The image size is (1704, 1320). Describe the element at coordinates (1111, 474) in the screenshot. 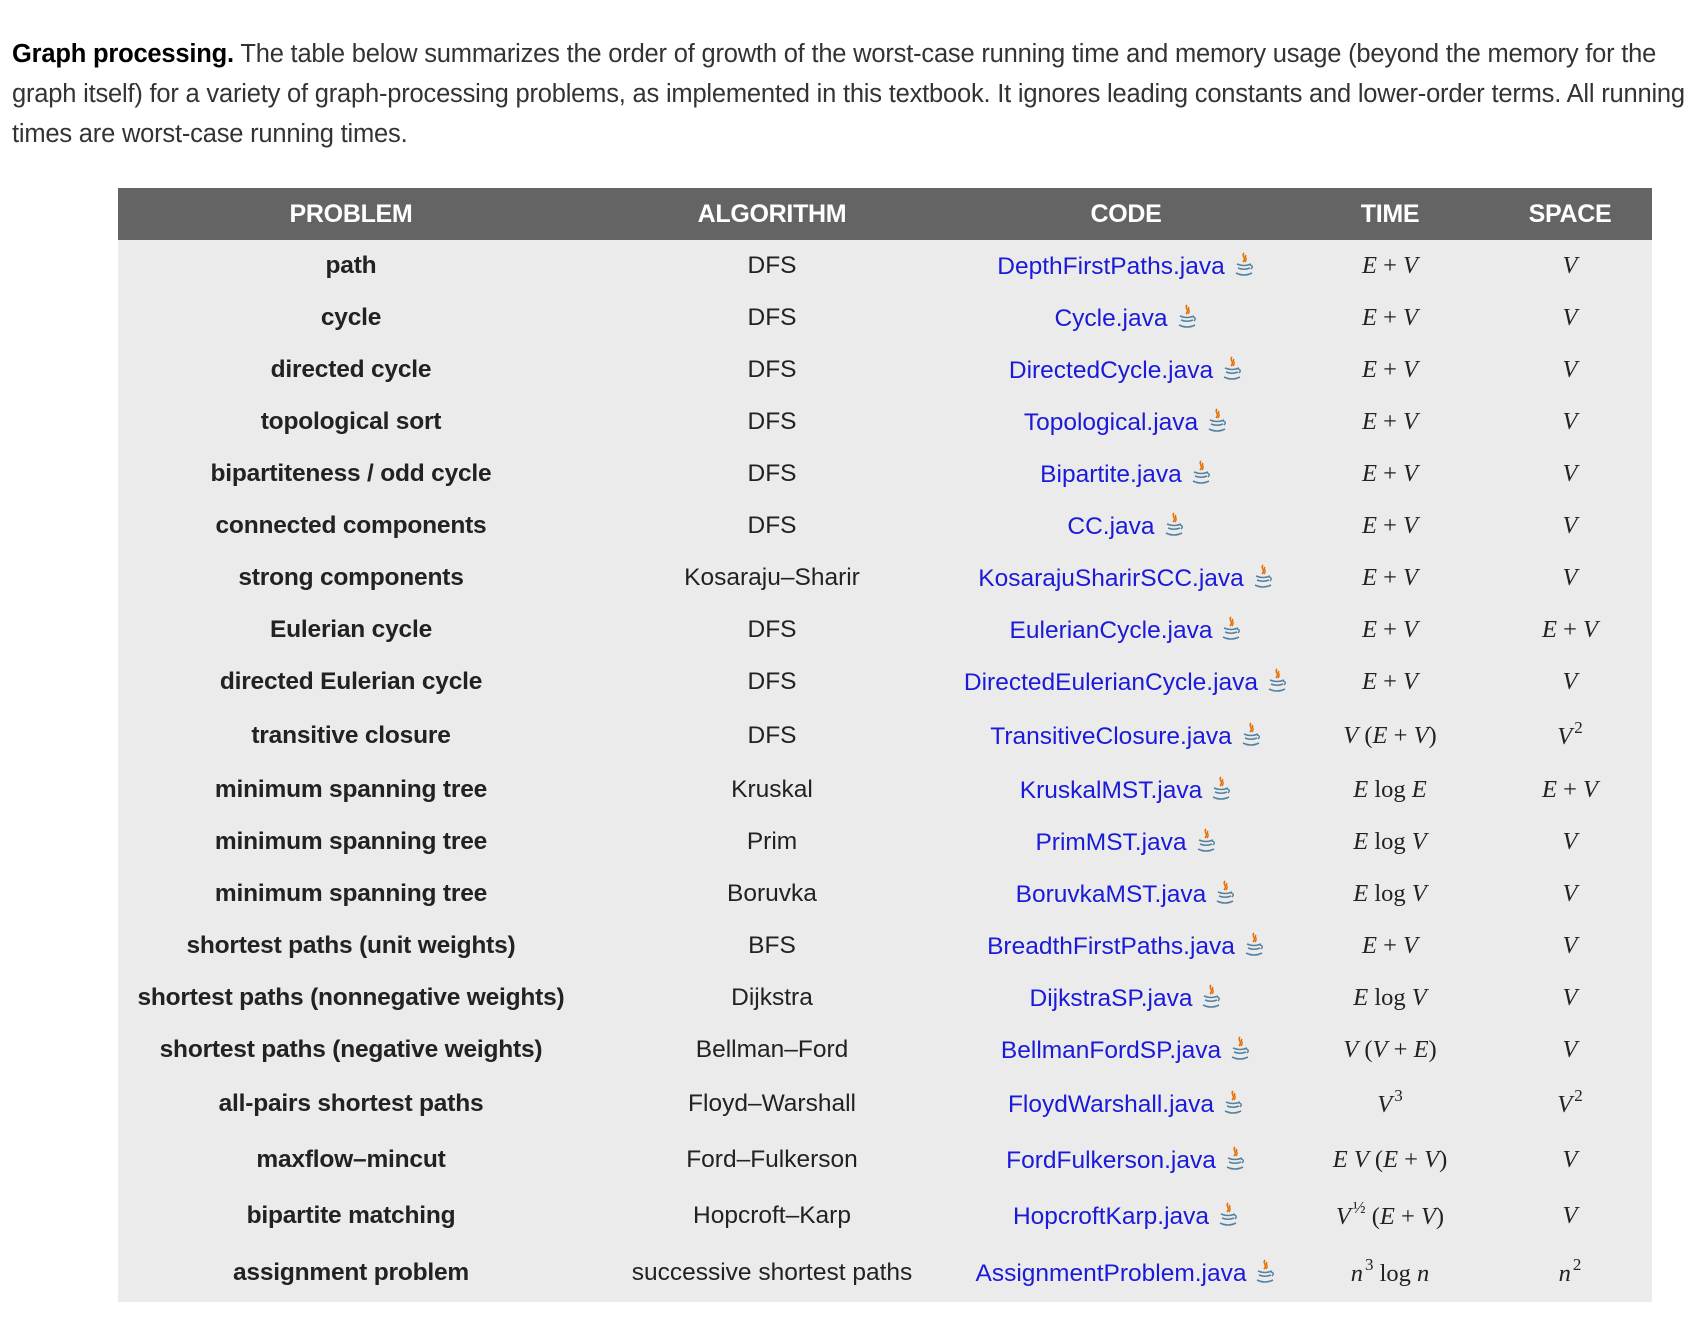

I see `code-link: Bipartite.java` at that location.